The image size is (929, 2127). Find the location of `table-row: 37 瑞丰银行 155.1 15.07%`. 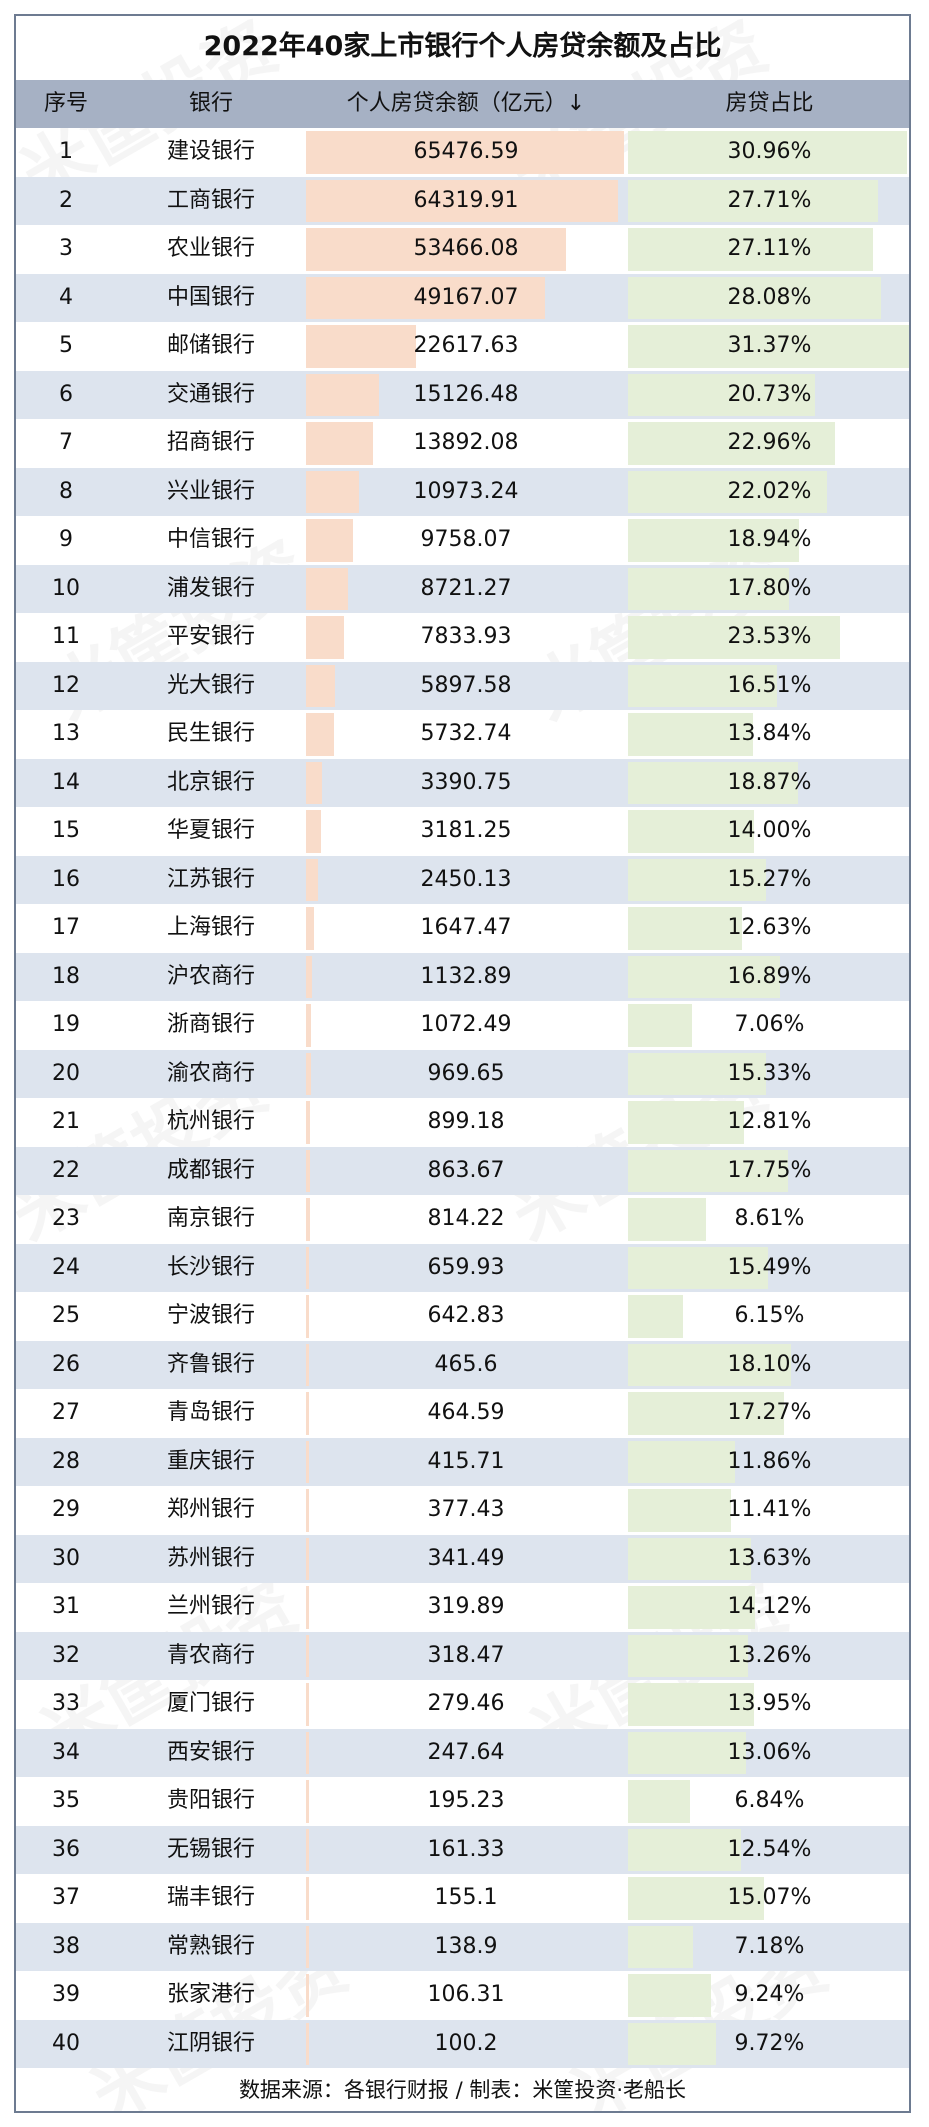

table-row: 37 瑞丰银行 155.1 15.07% is located at coordinates (462, 1898).